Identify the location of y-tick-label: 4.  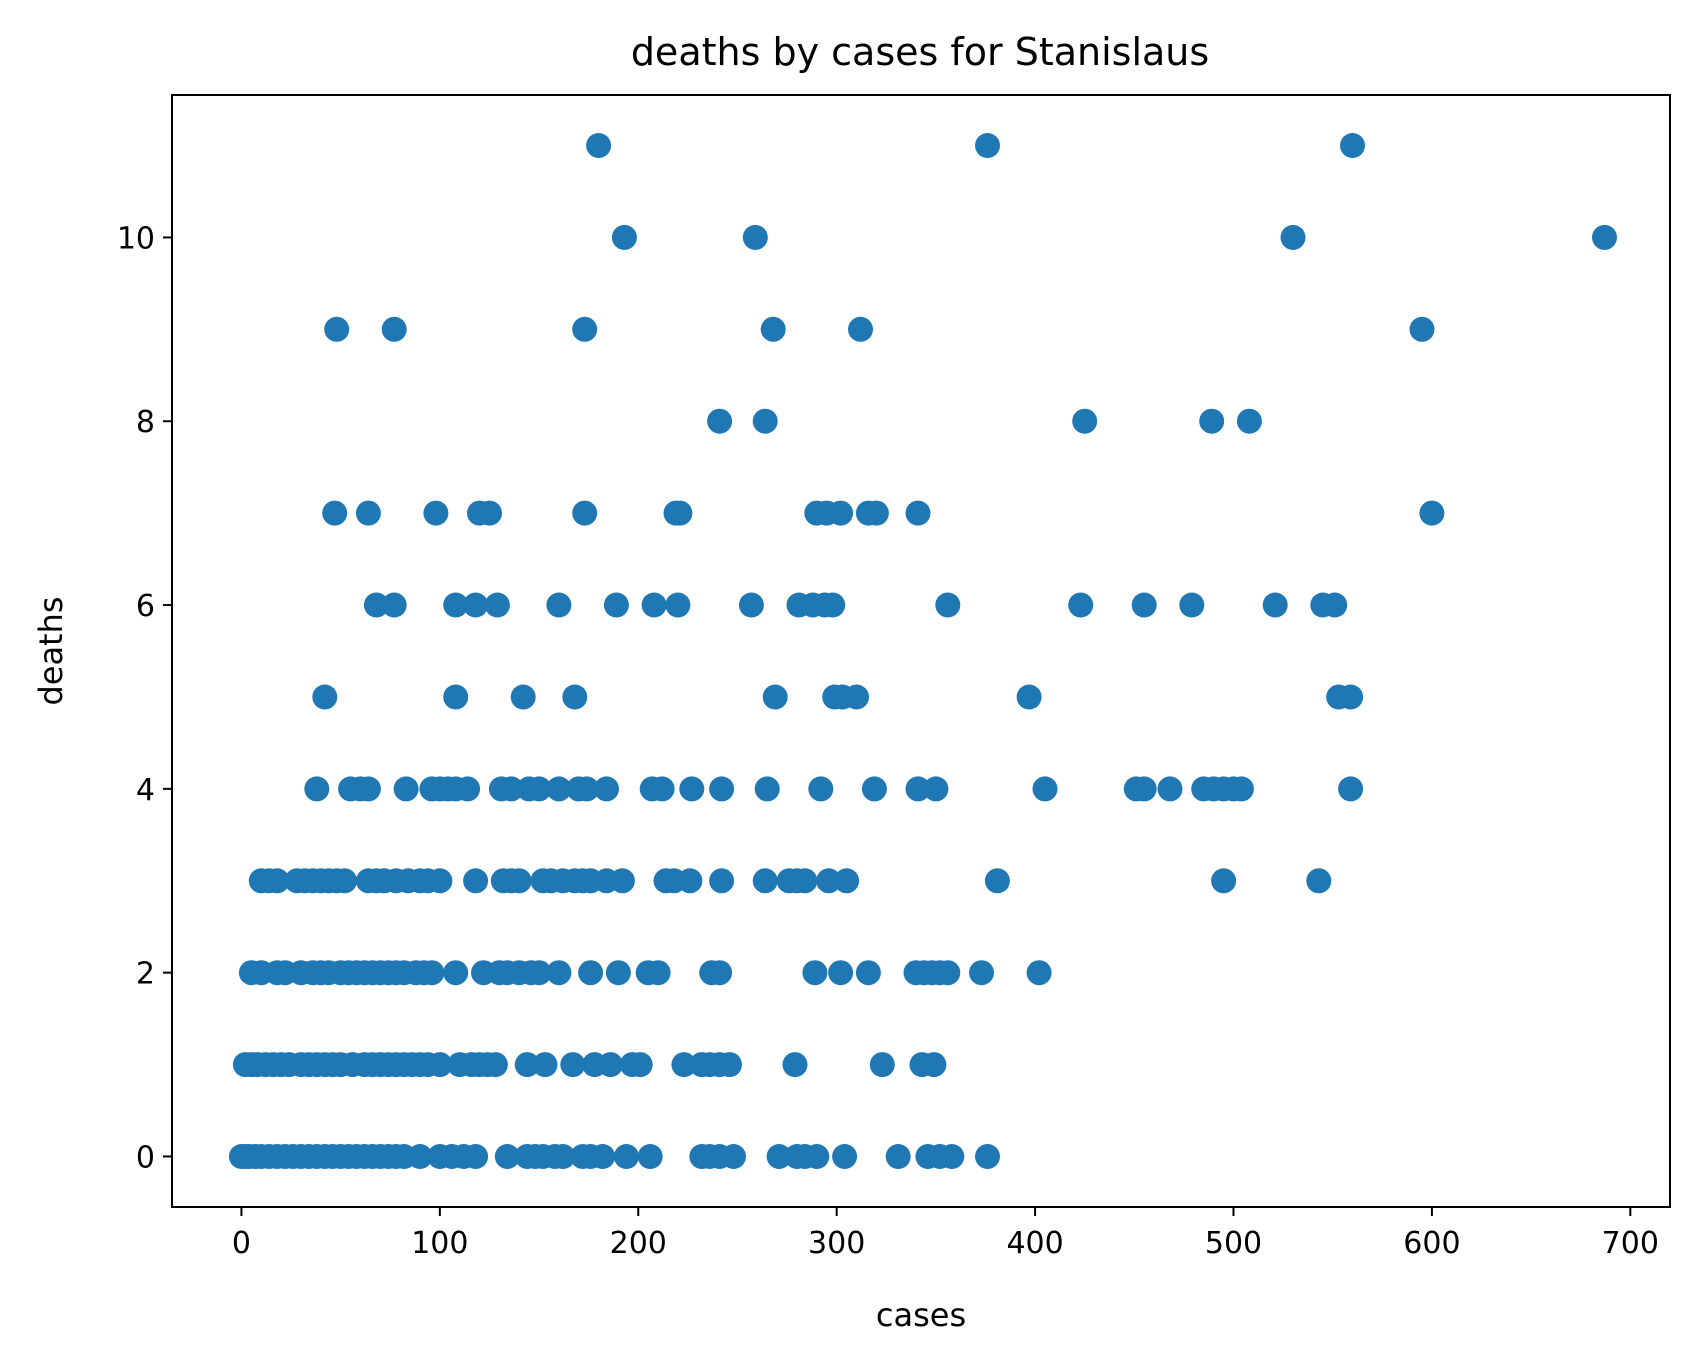
(145, 790).